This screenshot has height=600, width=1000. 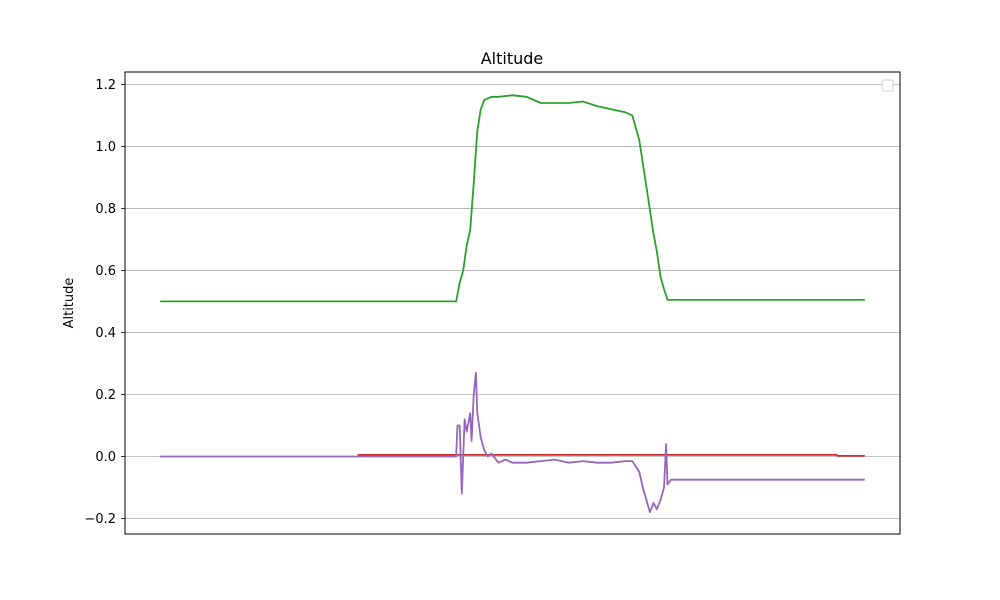 I want to click on y-tick-label: 0.8, so click(x=105, y=209).